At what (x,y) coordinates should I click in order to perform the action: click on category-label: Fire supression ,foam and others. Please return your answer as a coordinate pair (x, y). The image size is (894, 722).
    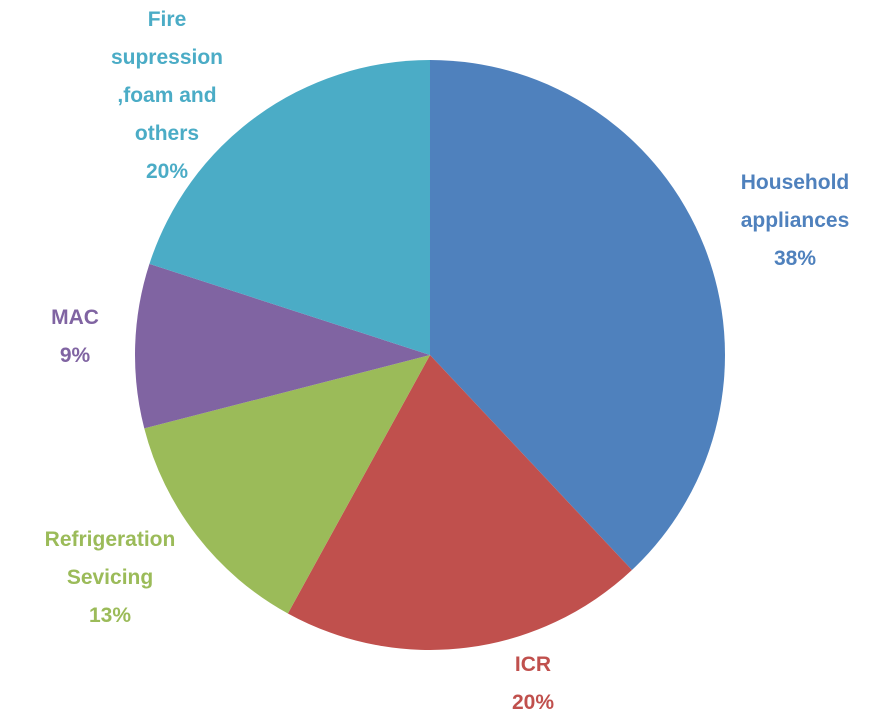
    Looking at the image, I should click on (167, 76).